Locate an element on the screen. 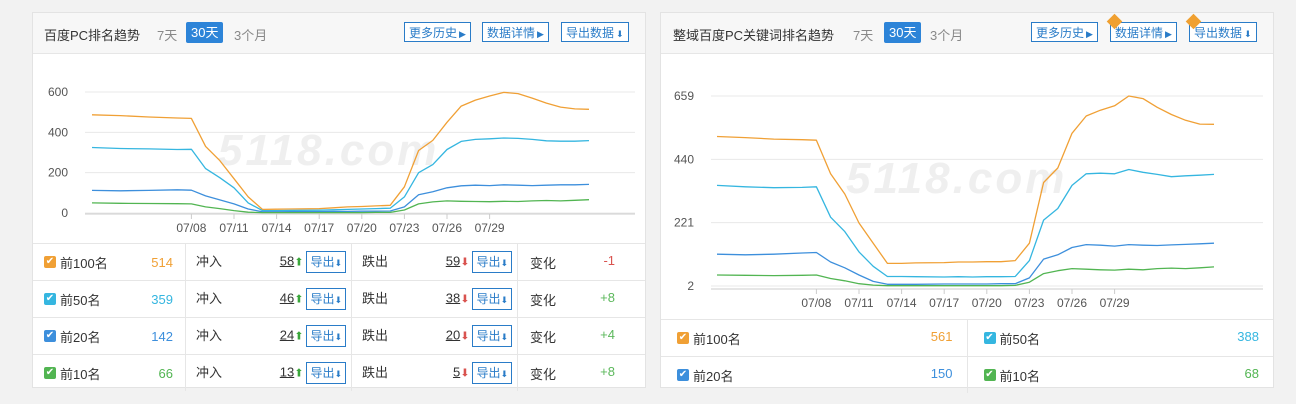  rise-count: 24 is located at coordinates (287, 335).